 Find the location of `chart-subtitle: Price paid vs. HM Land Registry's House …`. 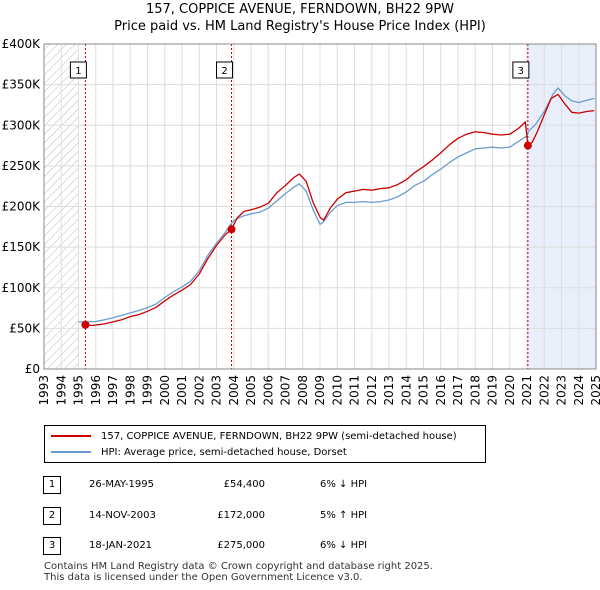

chart-subtitle: Price paid vs. HM Land Registry's House … is located at coordinates (300, 26).